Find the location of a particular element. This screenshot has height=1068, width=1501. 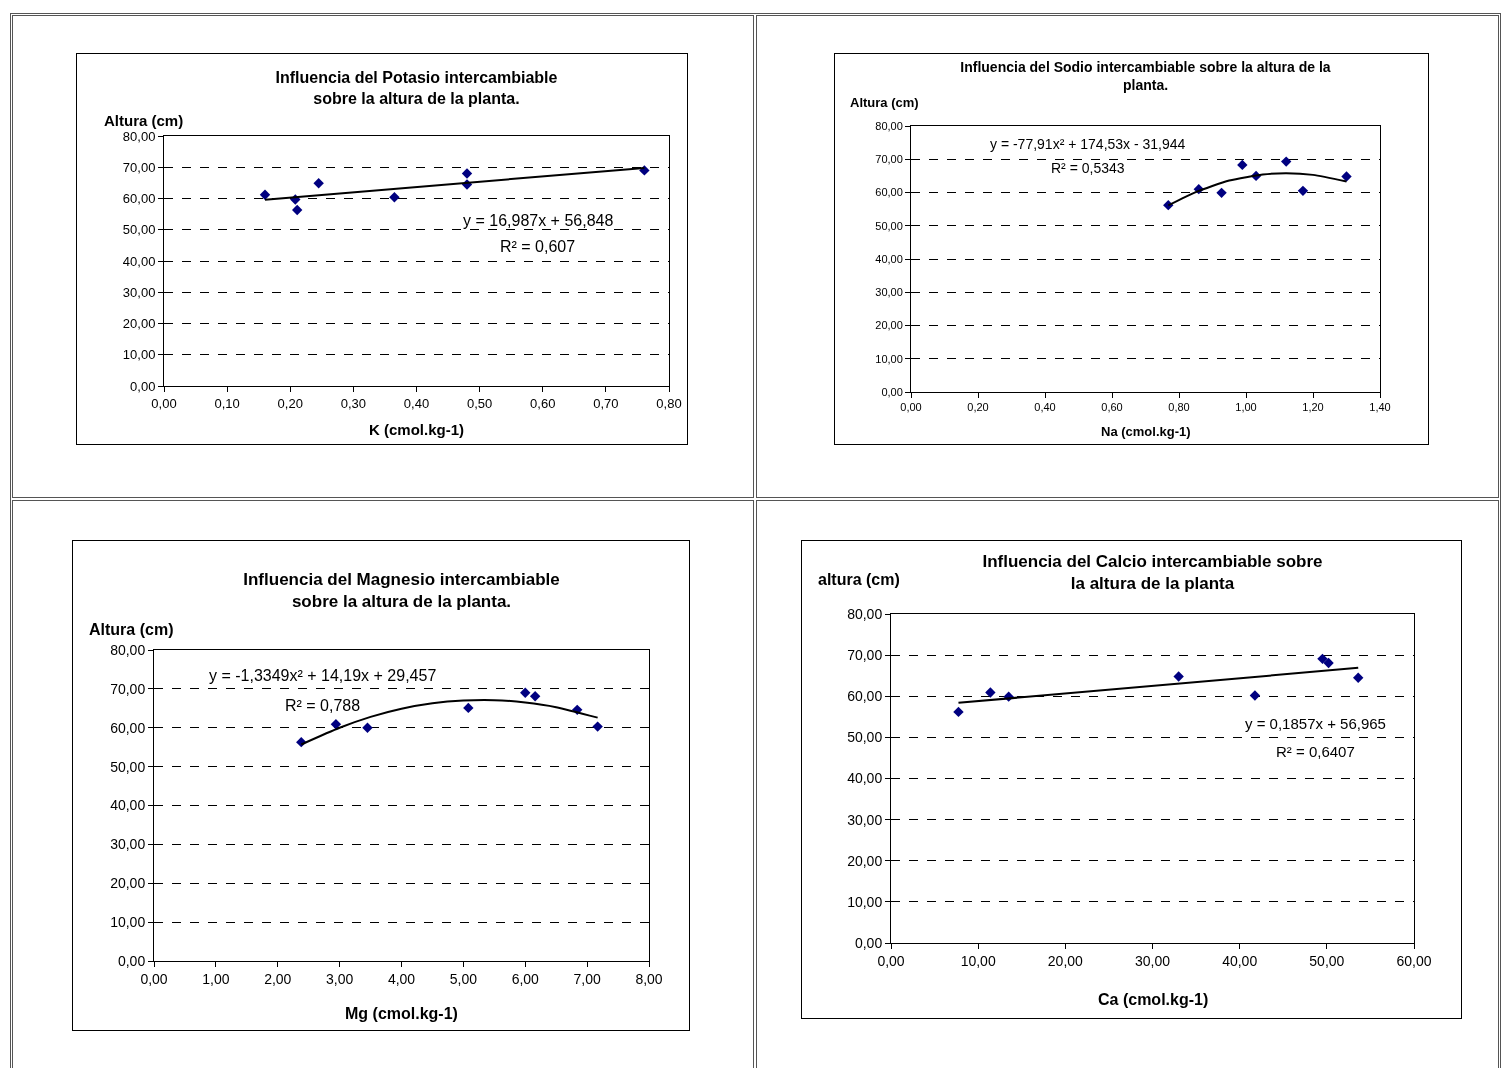

annotation: R² = 0,607 is located at coordinates (538, 246).